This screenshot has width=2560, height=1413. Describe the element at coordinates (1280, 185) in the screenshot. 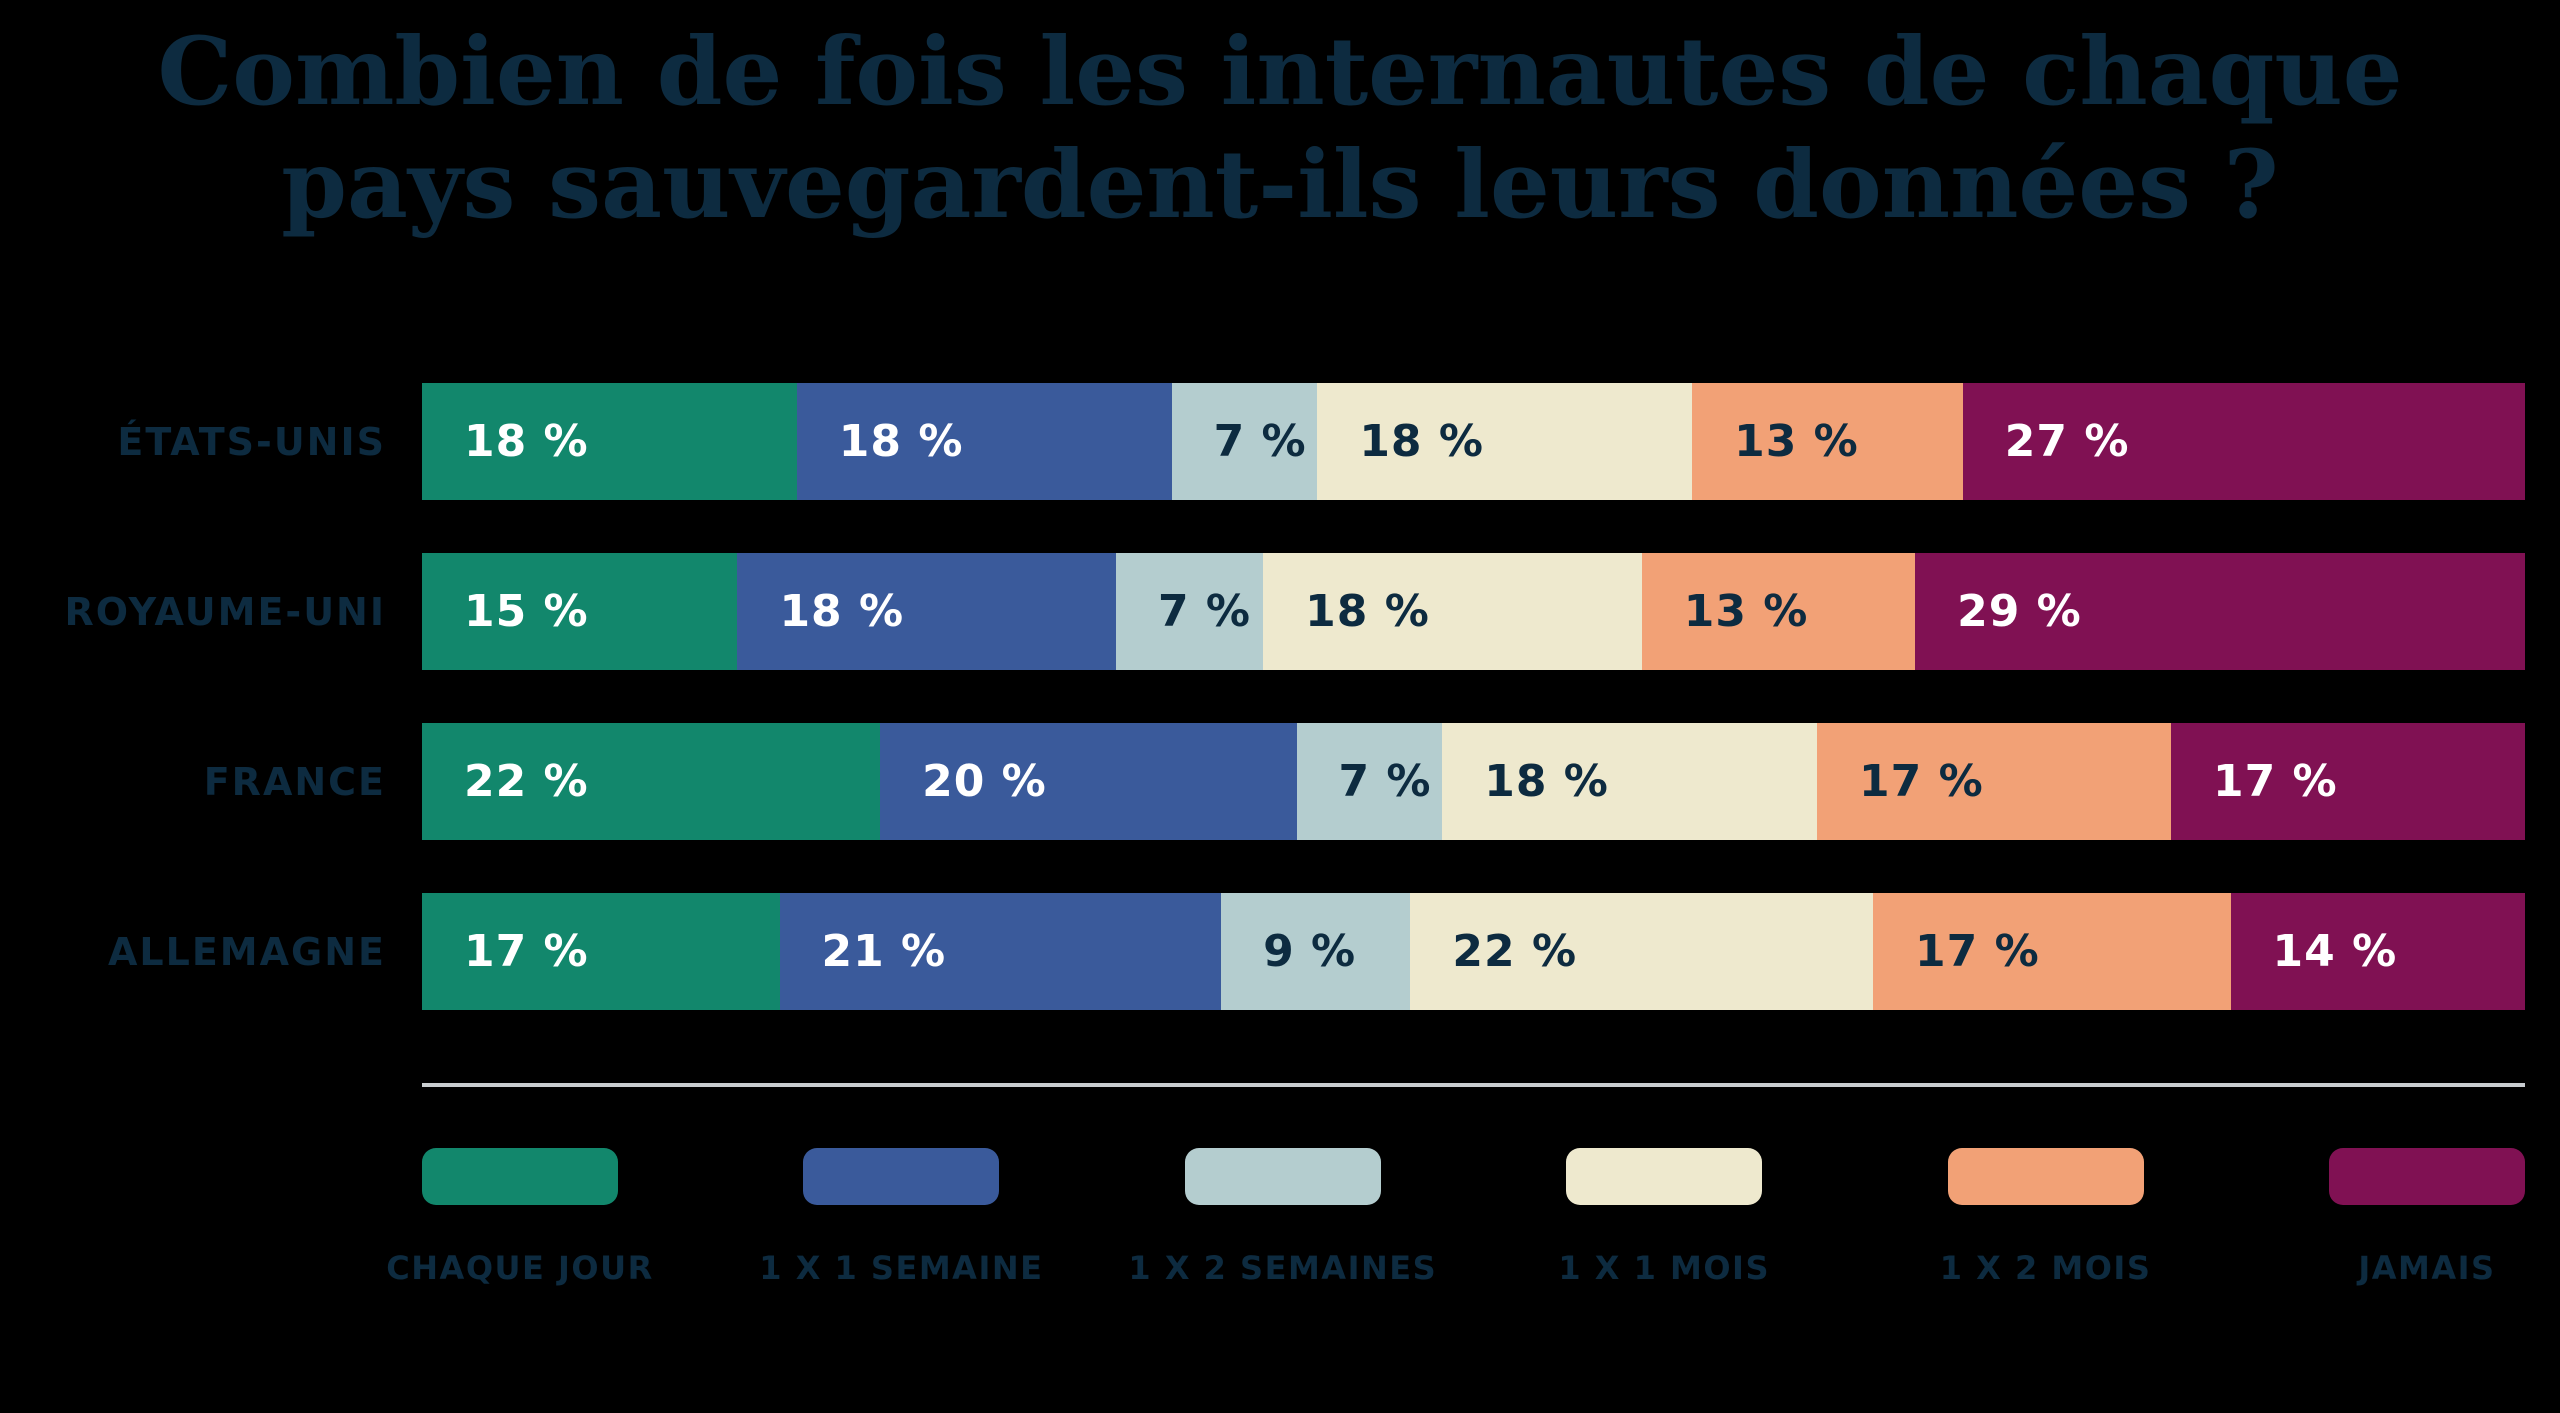

I see `chart-title-line-2: pays sauvegardent-ils leurs données ?` at that location.